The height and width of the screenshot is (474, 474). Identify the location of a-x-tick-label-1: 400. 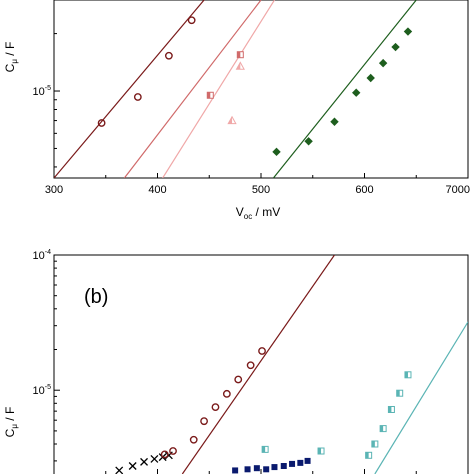
(157, 190).